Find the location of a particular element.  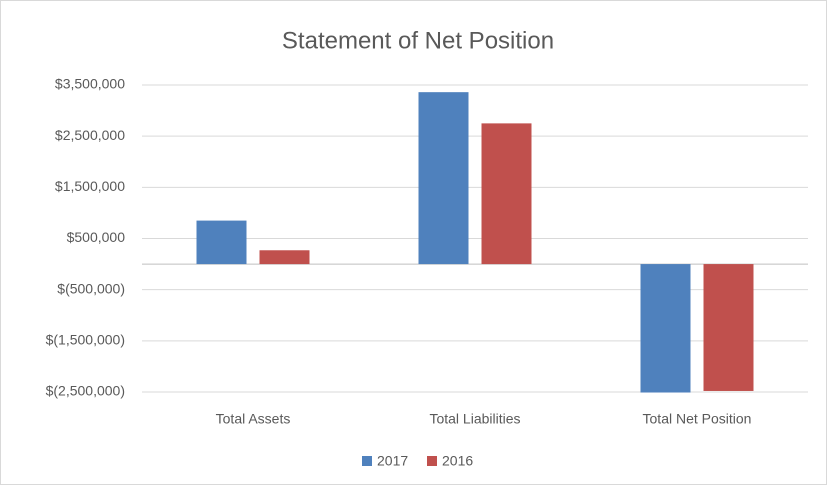

y-tick-label: $(2,500,000) is located at coordinates (85, 391).